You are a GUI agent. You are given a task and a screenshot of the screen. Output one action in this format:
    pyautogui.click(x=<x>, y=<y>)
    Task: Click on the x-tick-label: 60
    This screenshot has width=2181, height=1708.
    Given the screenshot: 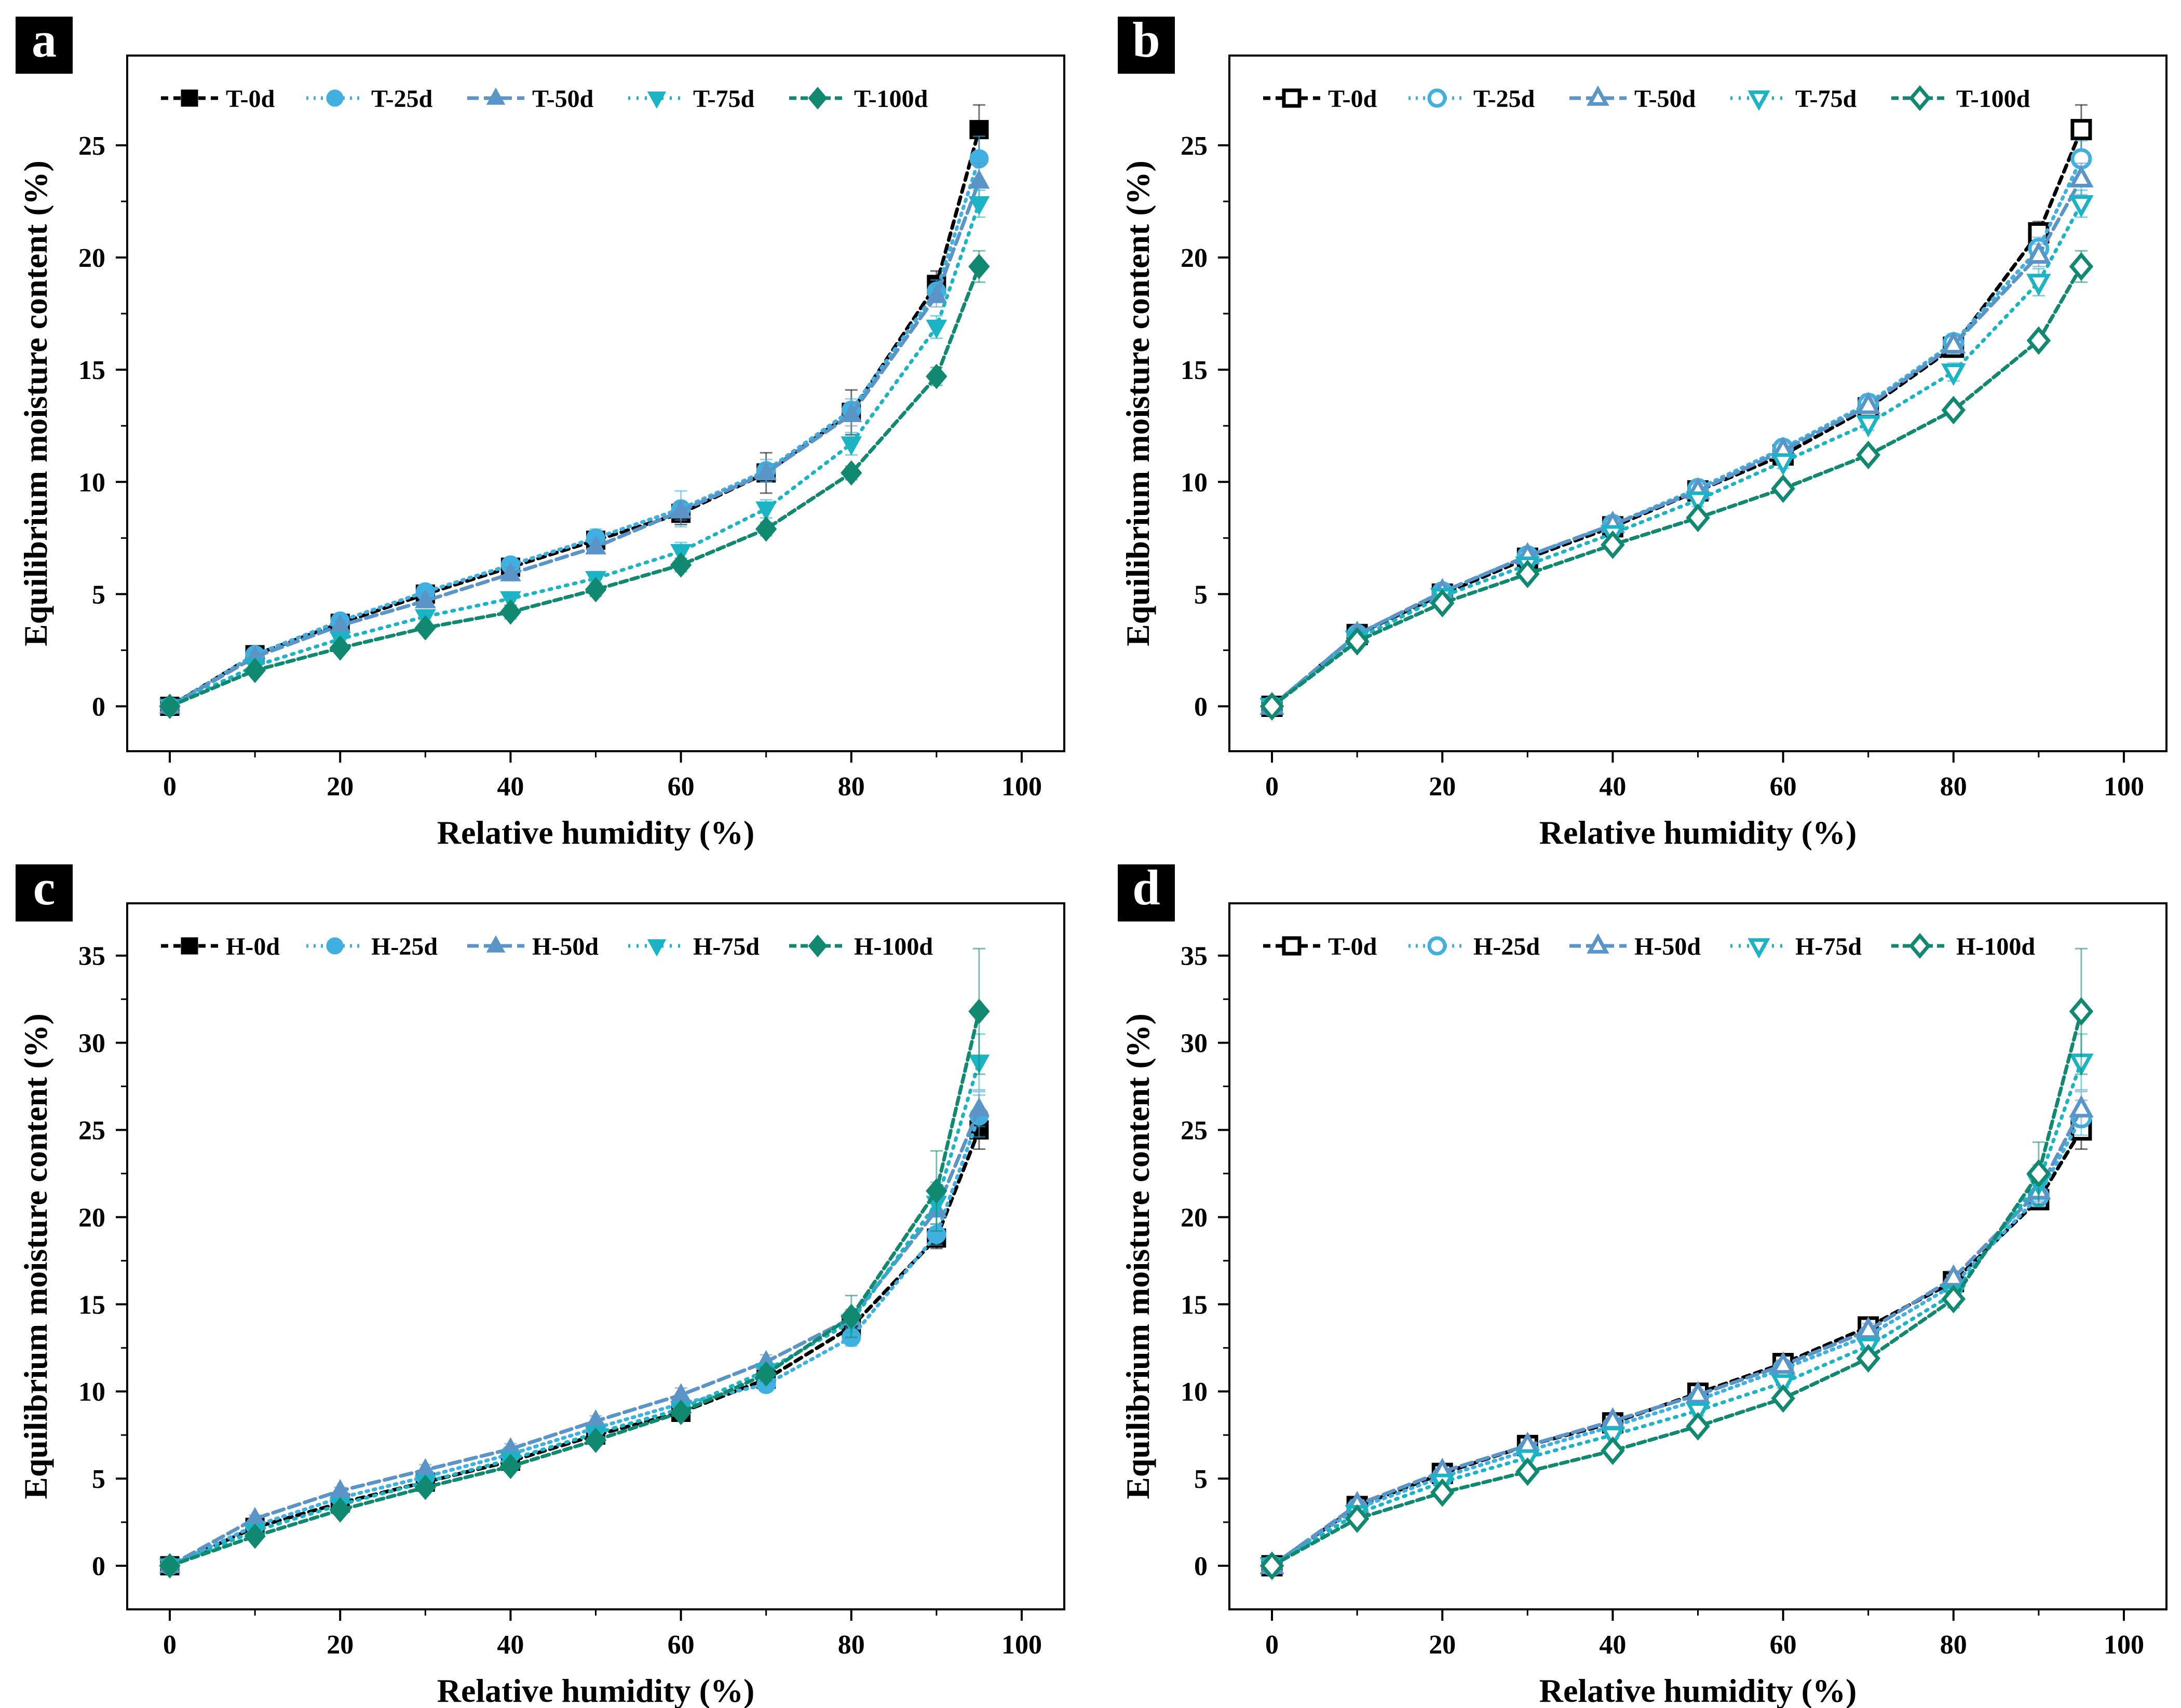 What is the action you would take?
    pyautogui.click(x=681, y=1645)
    